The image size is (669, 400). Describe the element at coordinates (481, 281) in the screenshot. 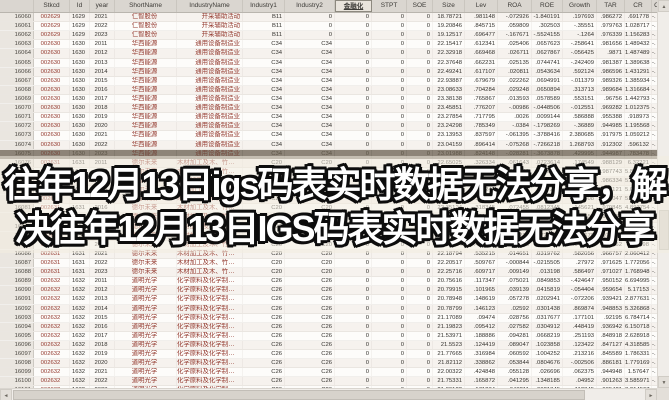

I see `cell: .117347` at that location.